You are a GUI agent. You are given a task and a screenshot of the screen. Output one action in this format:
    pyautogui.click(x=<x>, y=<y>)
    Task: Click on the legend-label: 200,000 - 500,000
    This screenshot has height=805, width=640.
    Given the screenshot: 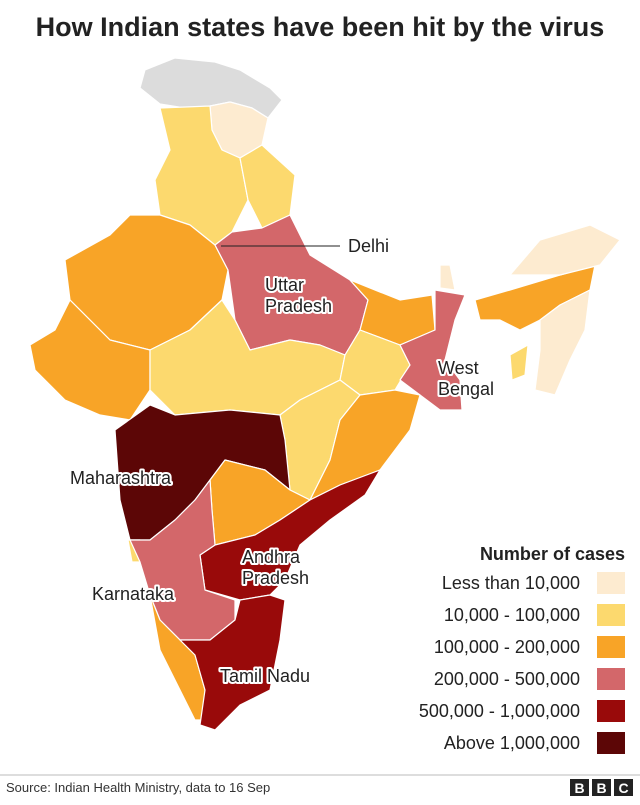 What is the action you would take?
    pyautogui.click(x=507, y=679)
    